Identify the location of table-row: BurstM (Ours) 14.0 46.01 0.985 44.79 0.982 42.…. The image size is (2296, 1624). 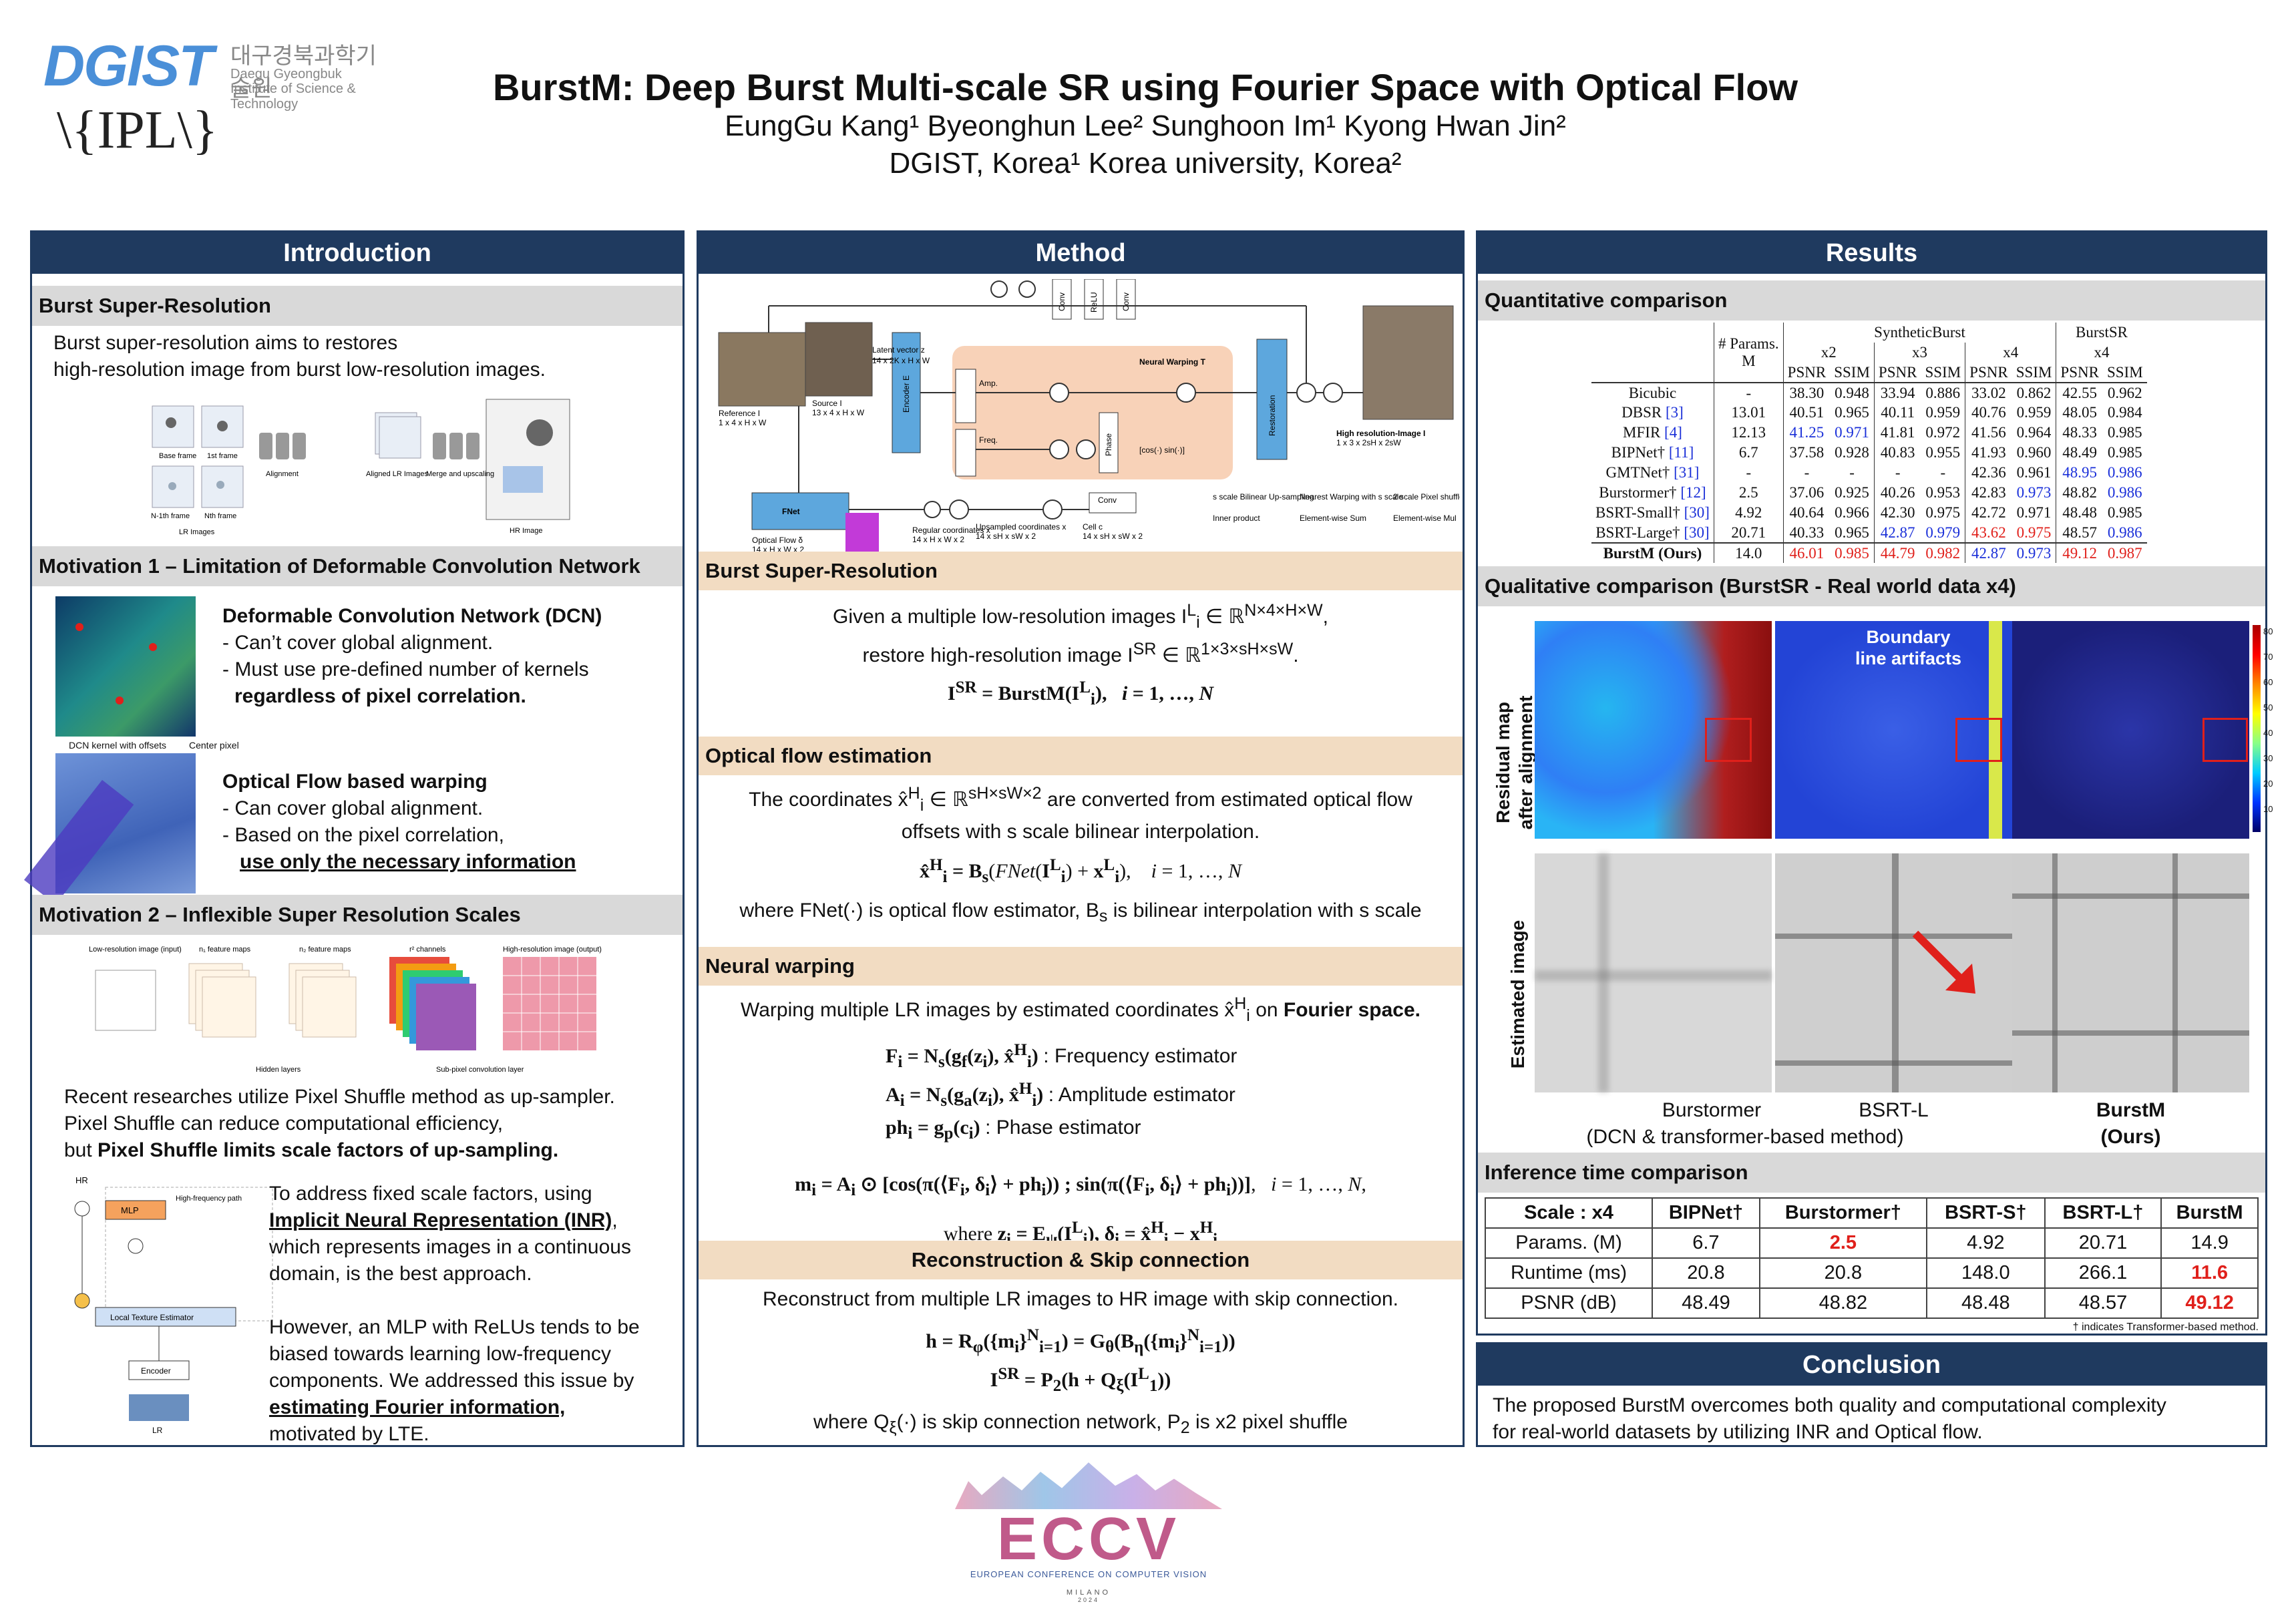
(1869, 553).